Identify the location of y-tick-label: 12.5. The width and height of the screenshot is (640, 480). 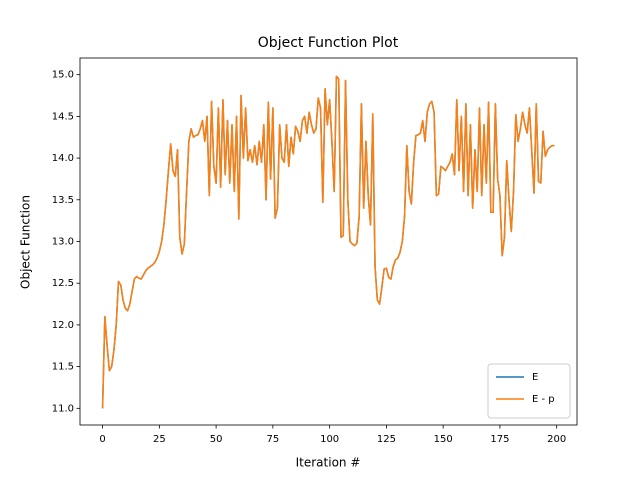
(63, 283).